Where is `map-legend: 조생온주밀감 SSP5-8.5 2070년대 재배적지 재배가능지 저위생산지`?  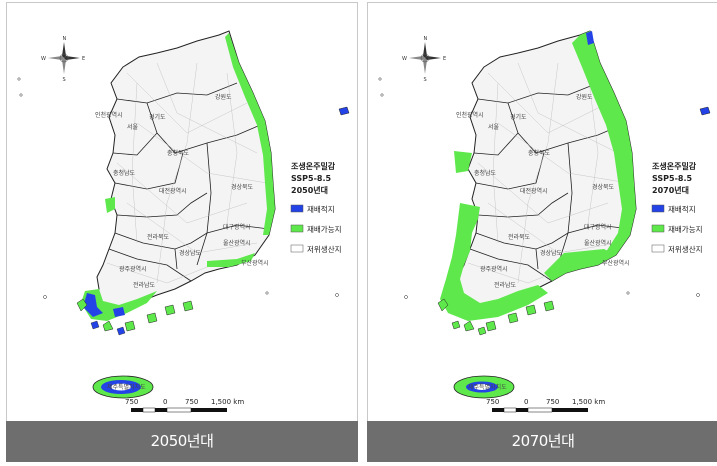 map-legend: 조생온주밀감 SSP5-8.5 2070년대 재배적지 재배가능지 저위생산지 is located at coordinates (677, 207).